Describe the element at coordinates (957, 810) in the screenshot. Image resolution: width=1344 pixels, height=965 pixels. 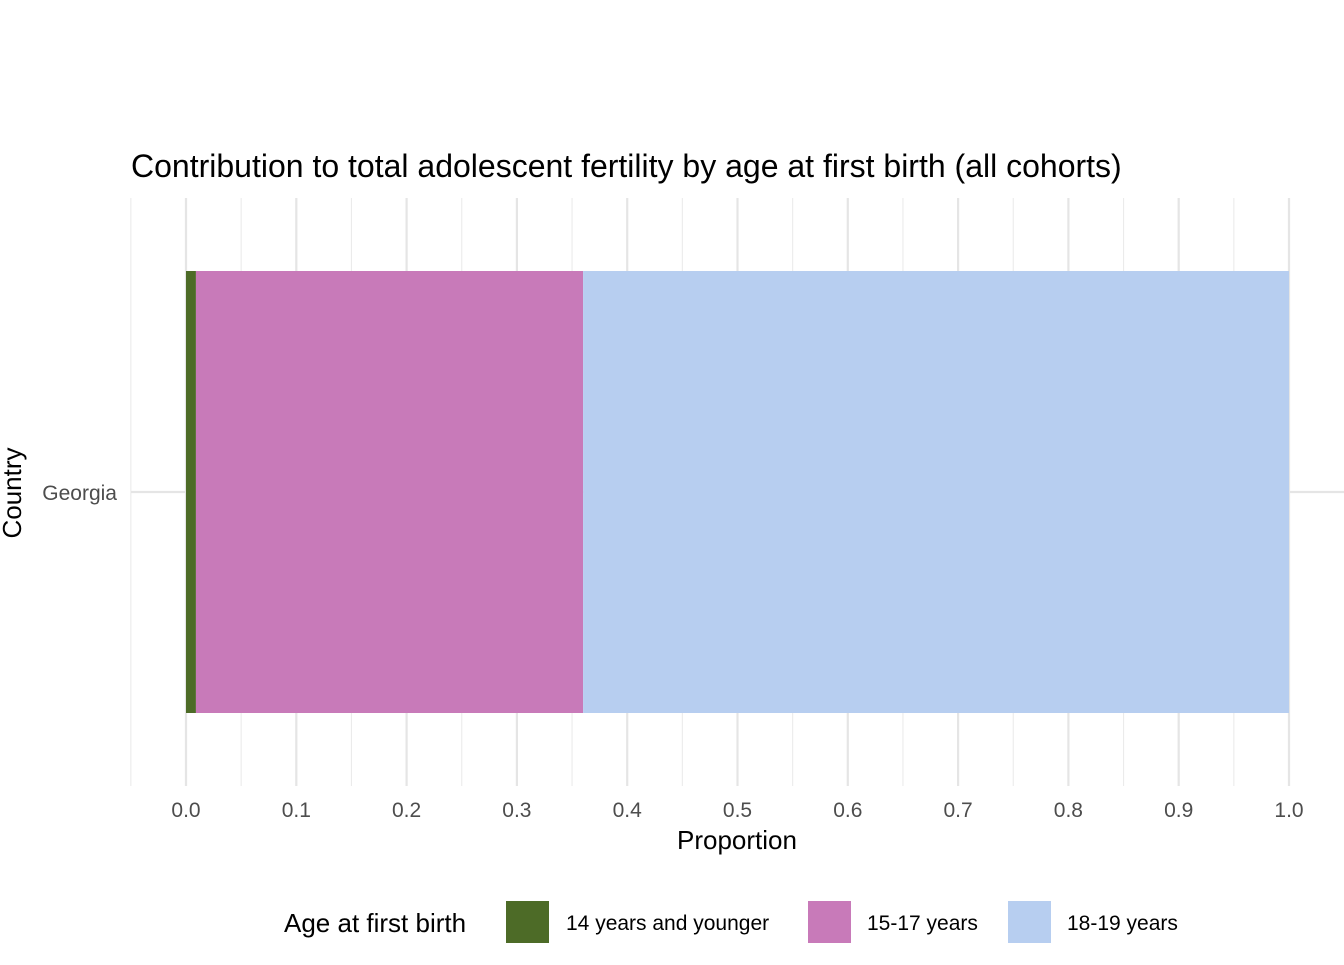
I see `x-tick-label: 0.7` at that location.